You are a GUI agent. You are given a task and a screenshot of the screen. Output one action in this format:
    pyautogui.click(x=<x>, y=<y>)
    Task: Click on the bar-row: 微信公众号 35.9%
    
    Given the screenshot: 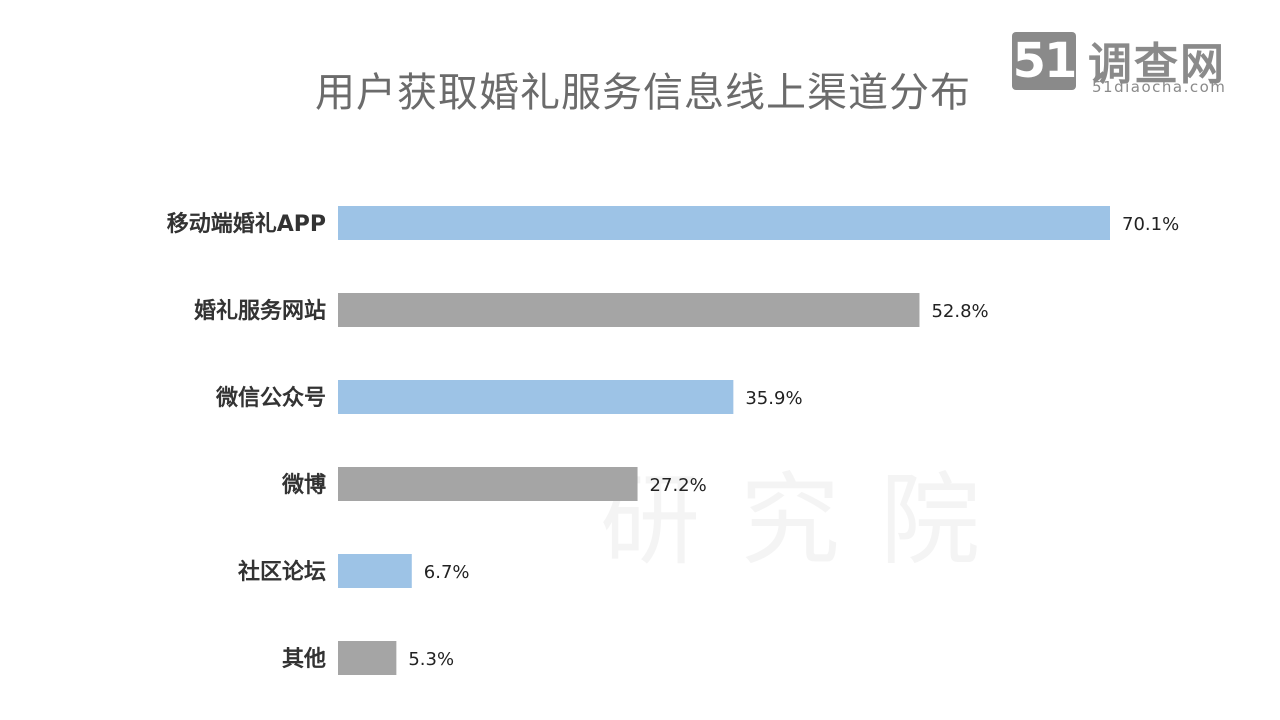 What is the action you would take?
    pyautogui.click(x=509, y=397)
    